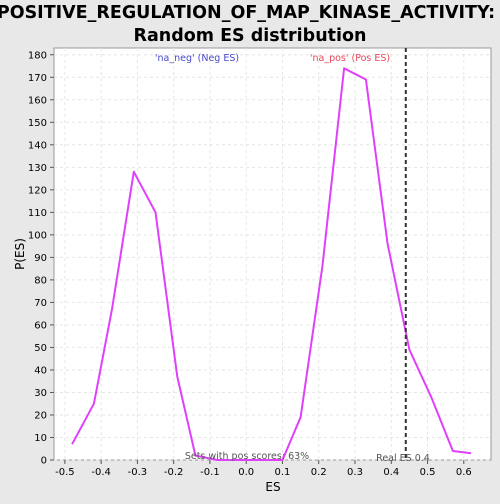  I want to click on y-tick-label: 160, so click(37, 100).